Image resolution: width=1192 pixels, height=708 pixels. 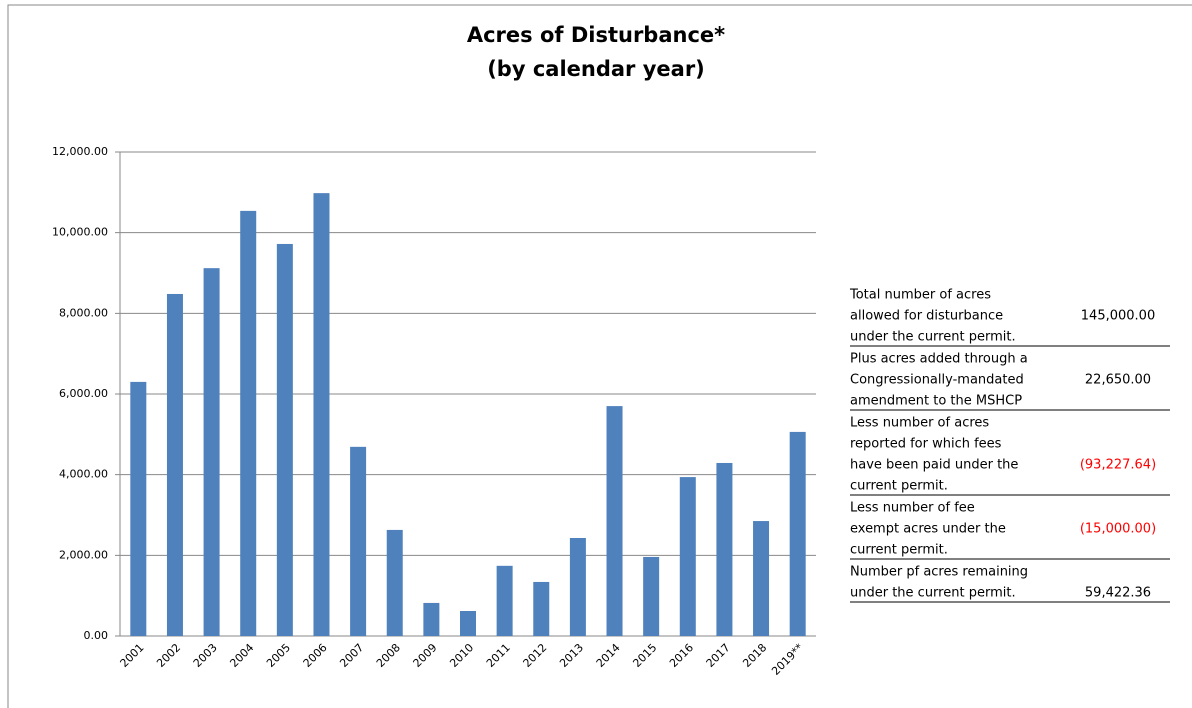 I want to click on x-tick-label: 2016, so click(x=681, y=655).